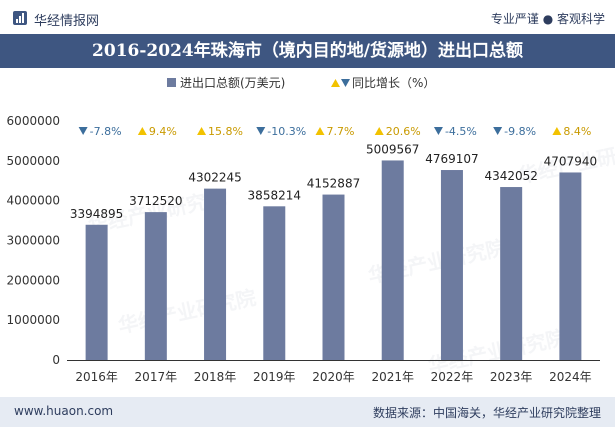  What do you see at coordinates (274, 195) in the screenshot?
I see `bar-value-label: 3858214` at bounding box center [274, 195].